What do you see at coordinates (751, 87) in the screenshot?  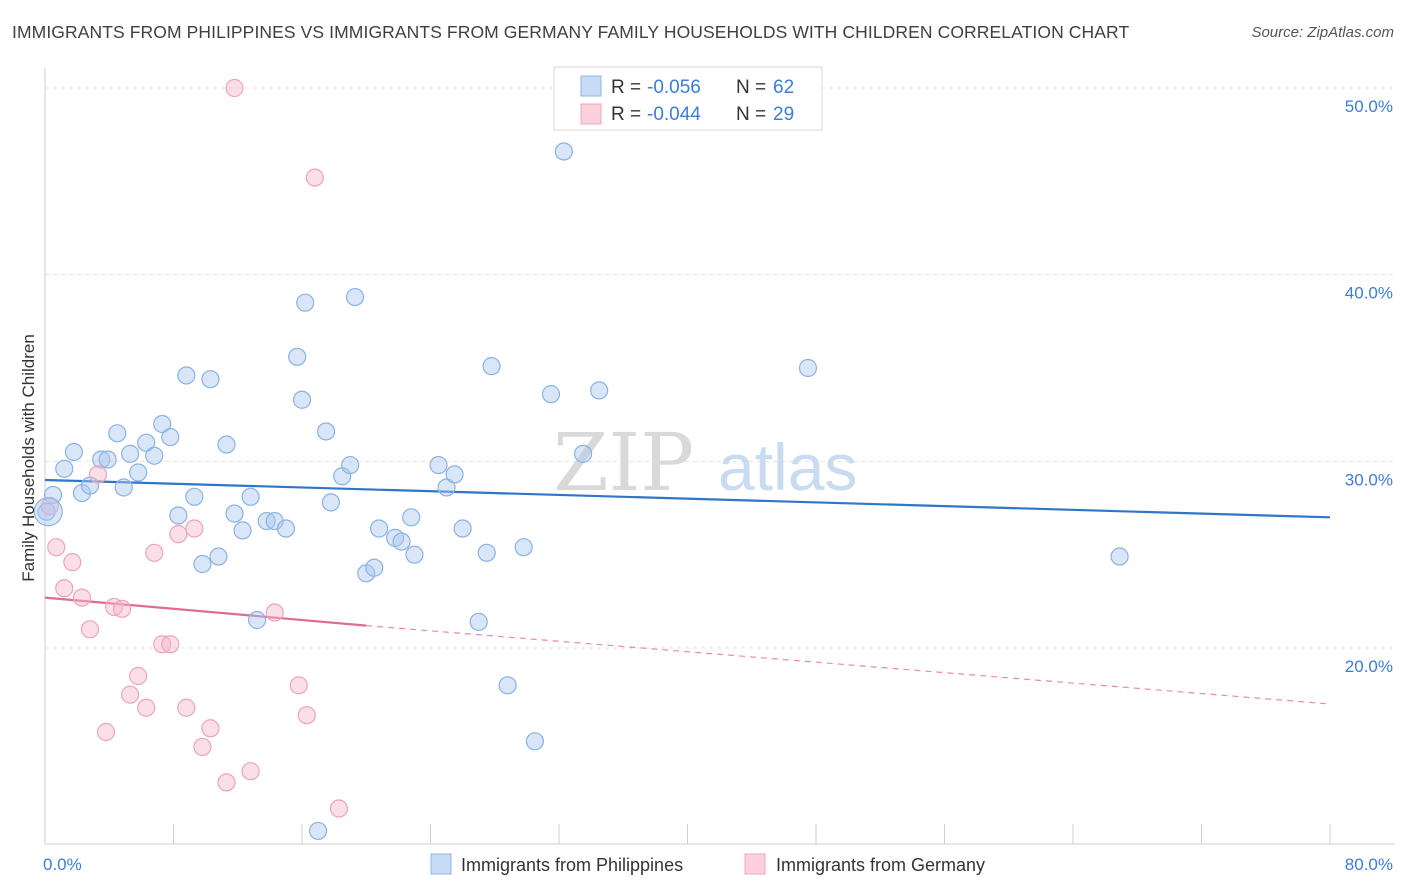 I see `legend-n-label-1: N =` at bounding box center [751, 87].